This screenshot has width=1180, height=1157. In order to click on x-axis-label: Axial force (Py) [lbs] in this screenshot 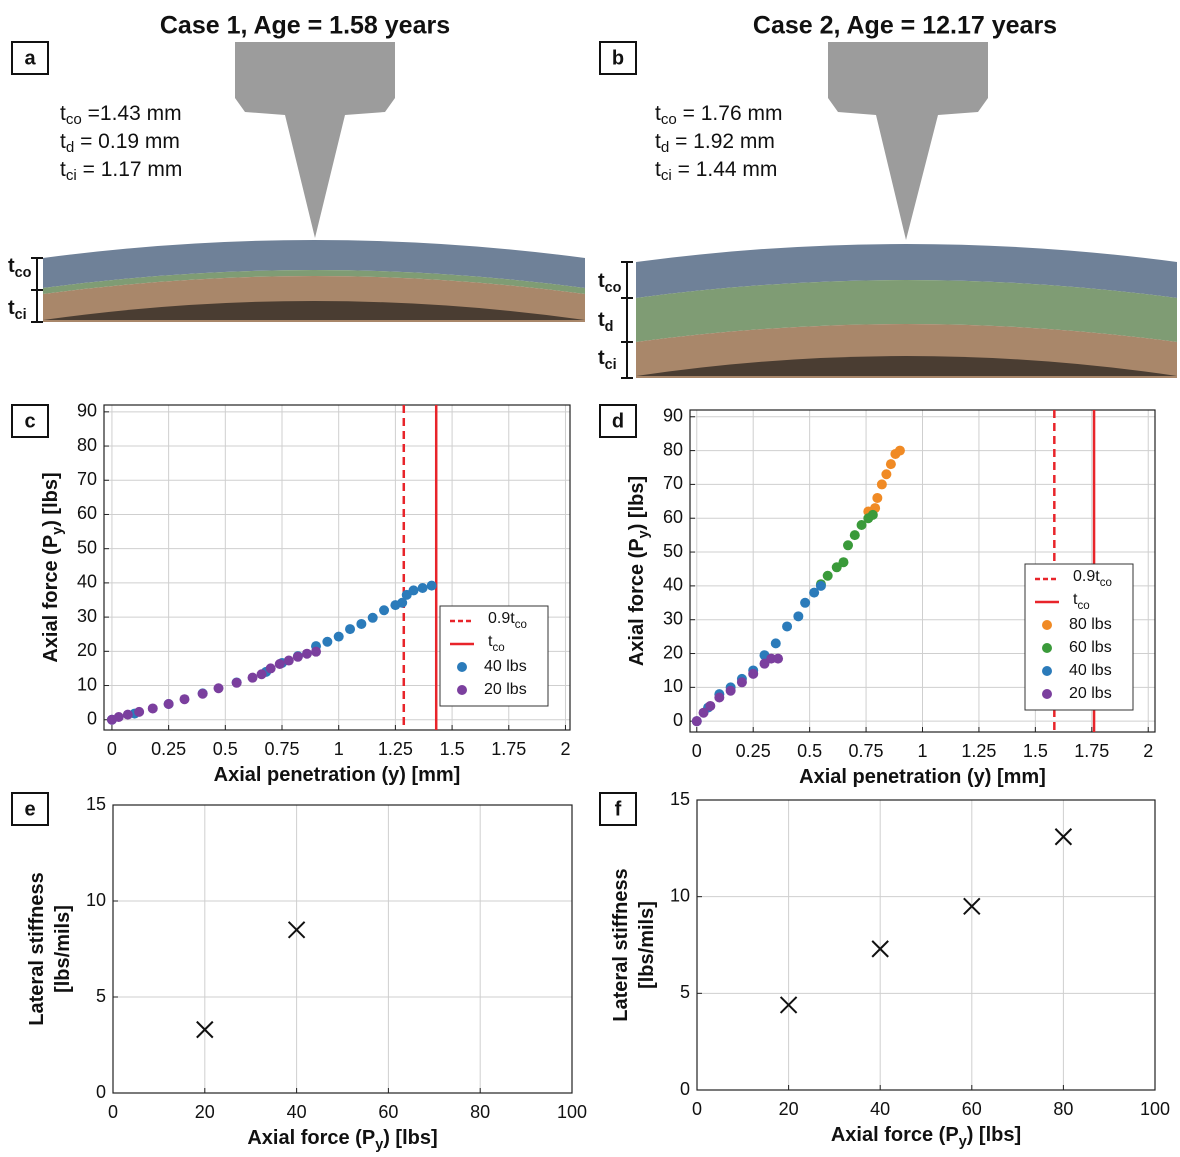, I will do `click(342, 1140)`.